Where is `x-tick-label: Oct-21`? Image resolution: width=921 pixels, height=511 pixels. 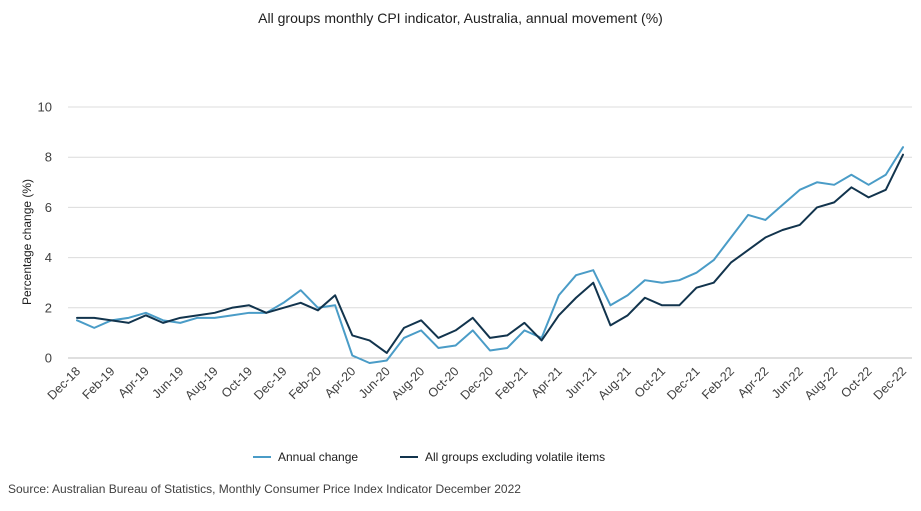 x-tick-label: Oct-21 is located at coordinates (650, 382).